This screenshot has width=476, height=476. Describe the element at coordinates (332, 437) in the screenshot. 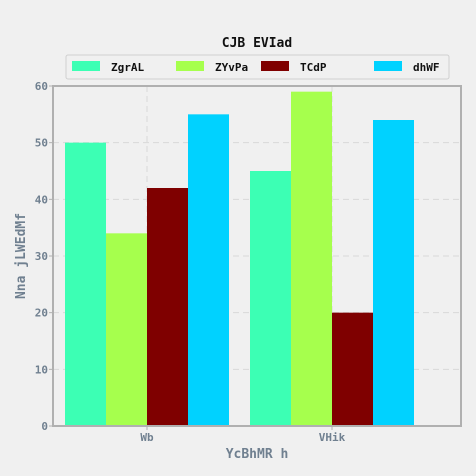

I see `x-tick-label: VHik` at that location.